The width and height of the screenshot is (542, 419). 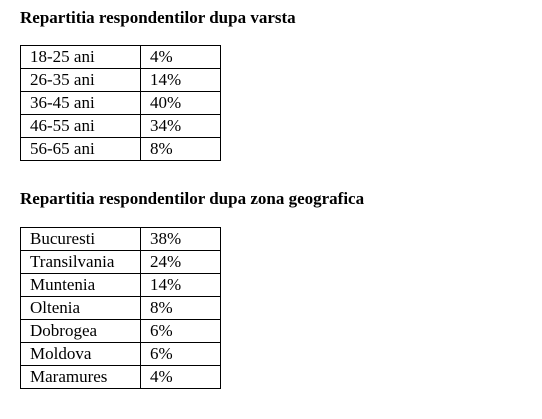 I want to click on age-distribution-heading: Repartitia respondentilor dupa varsta, so click(x=158, y=17).